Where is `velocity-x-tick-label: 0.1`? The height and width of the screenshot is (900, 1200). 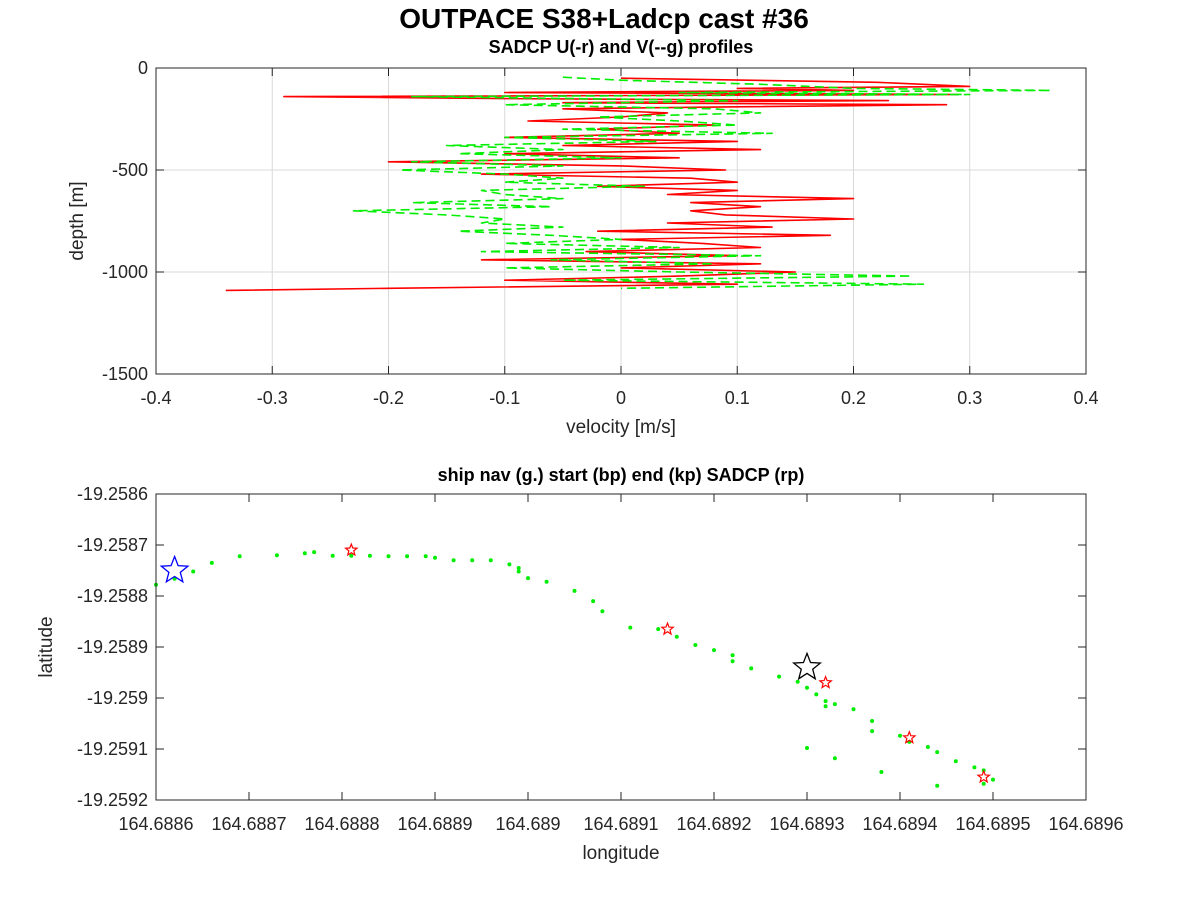 velocity-x-tick-label: 0.1 is located at coordinates (737, 398).